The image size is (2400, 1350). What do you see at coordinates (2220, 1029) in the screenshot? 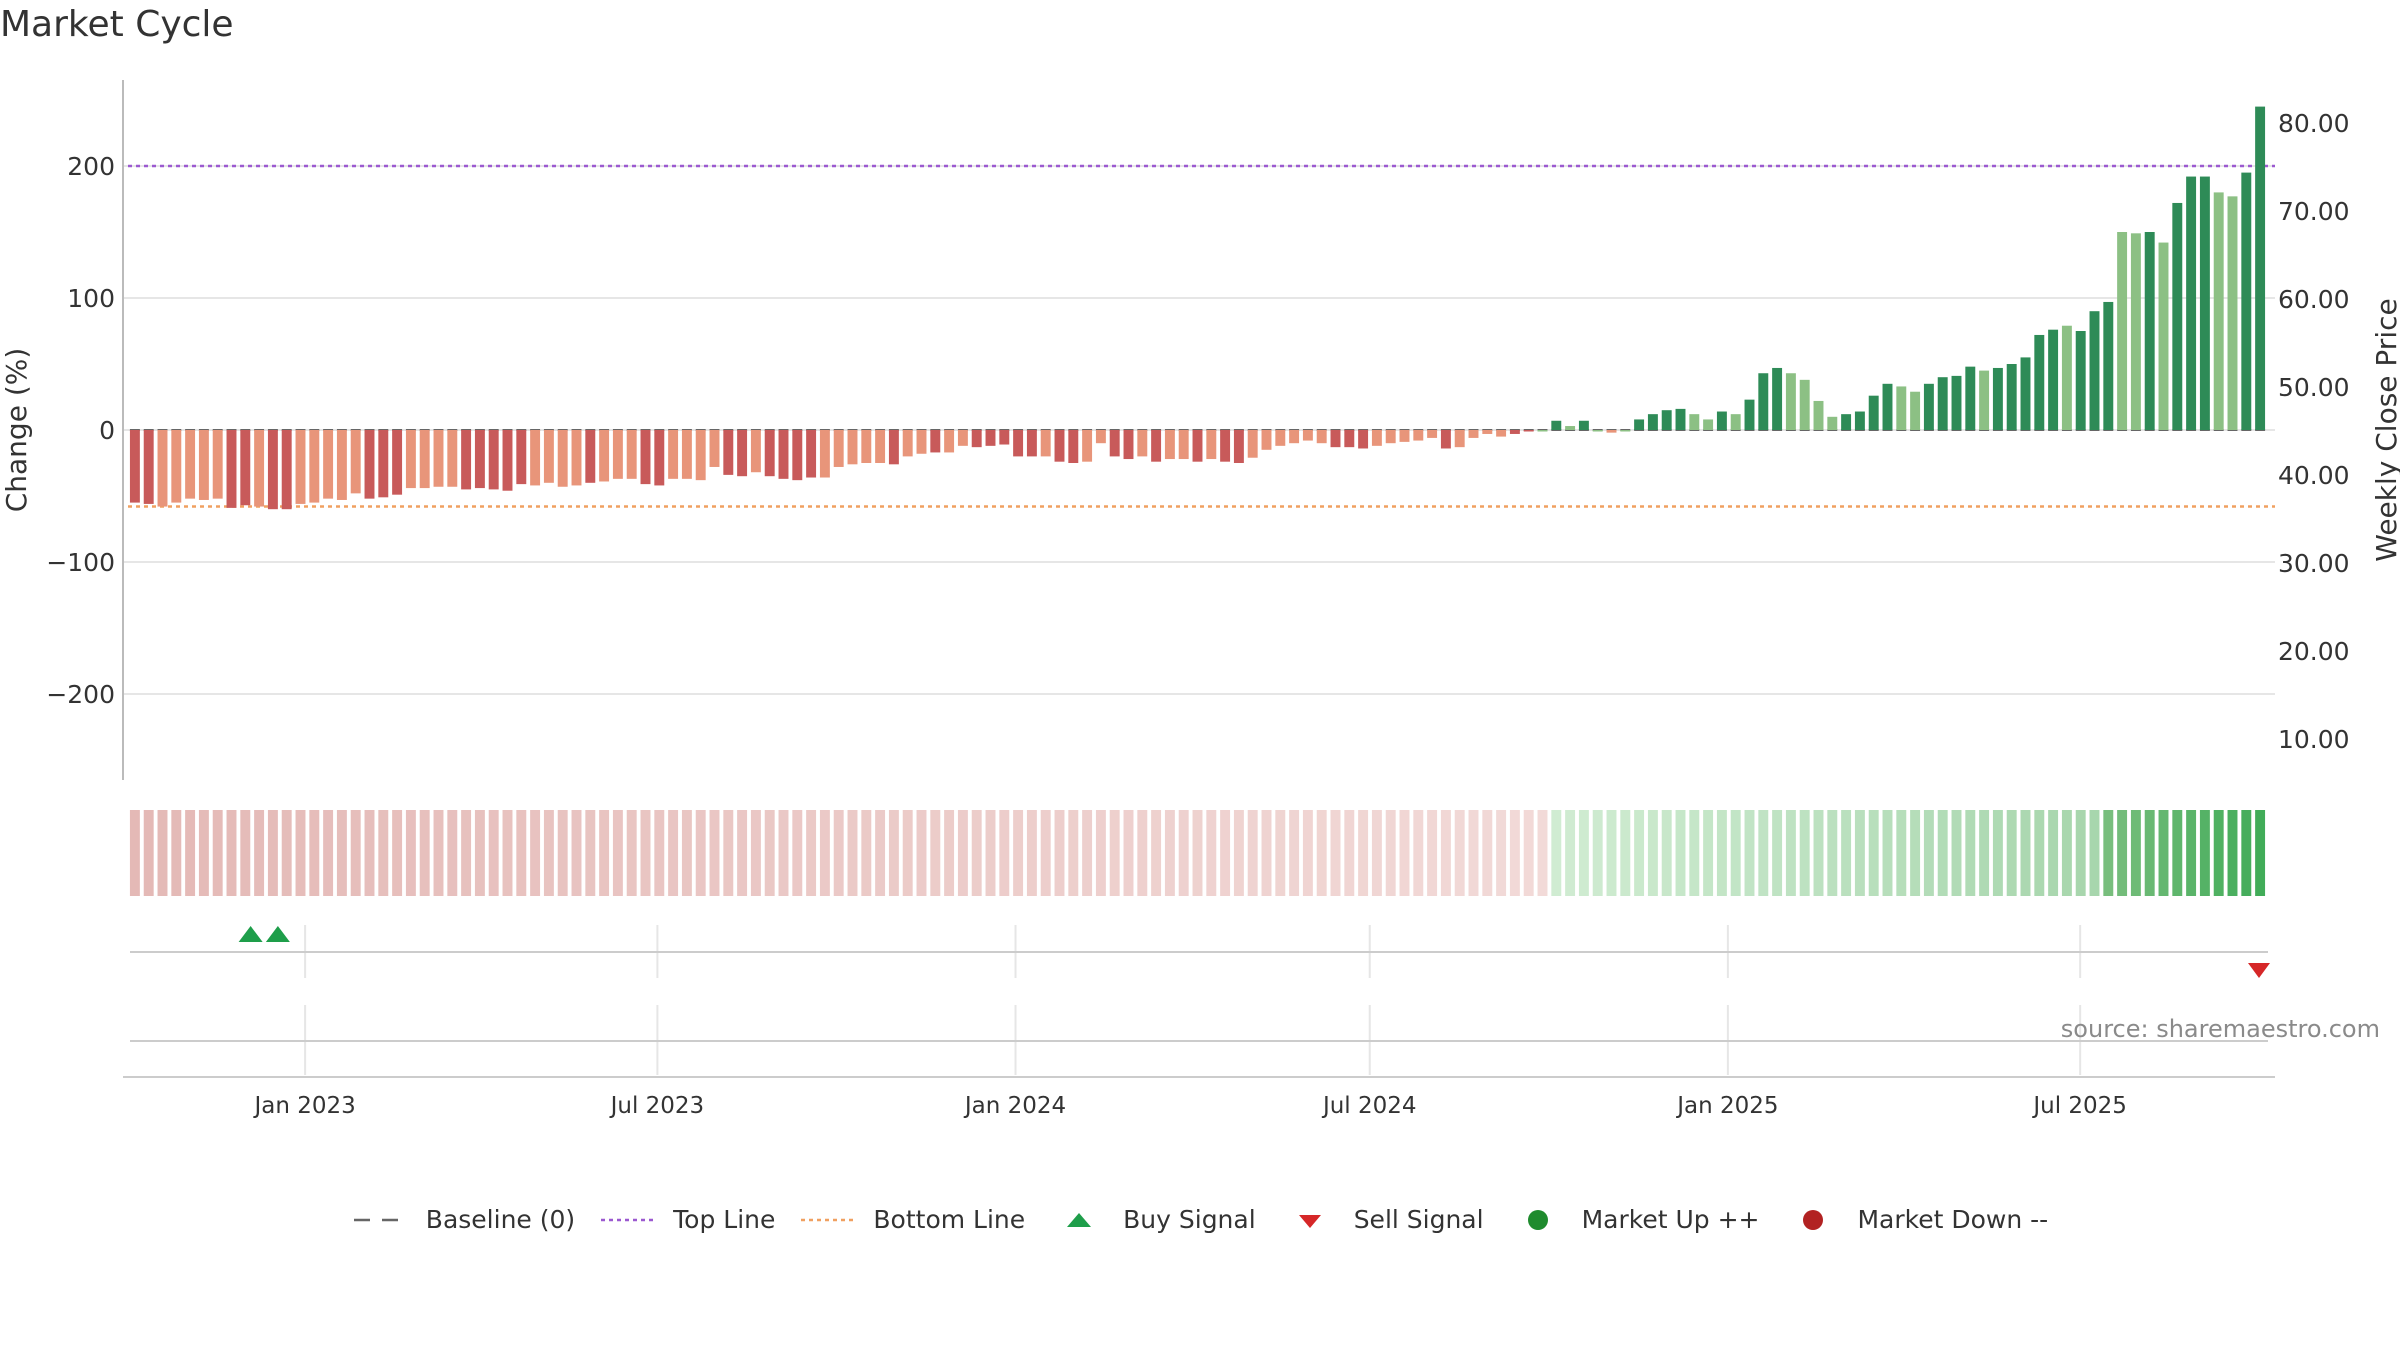
I see `source-note: source: sharemaestro.com` at bounding box center [2220, 1029].